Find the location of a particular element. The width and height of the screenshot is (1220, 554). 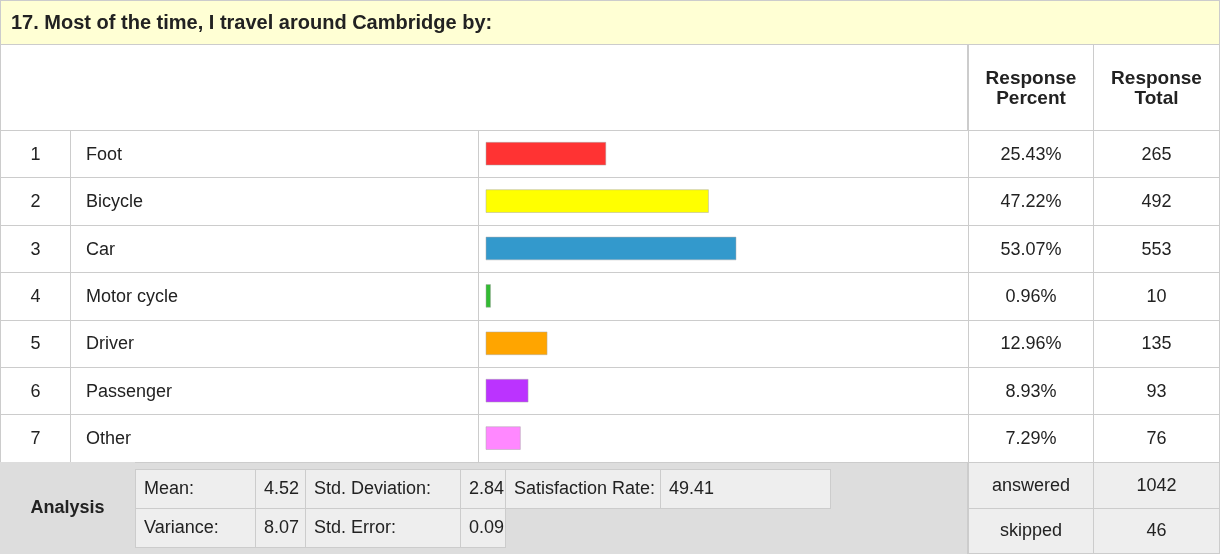

text: 4.52 is located at coordinates (280, 488).